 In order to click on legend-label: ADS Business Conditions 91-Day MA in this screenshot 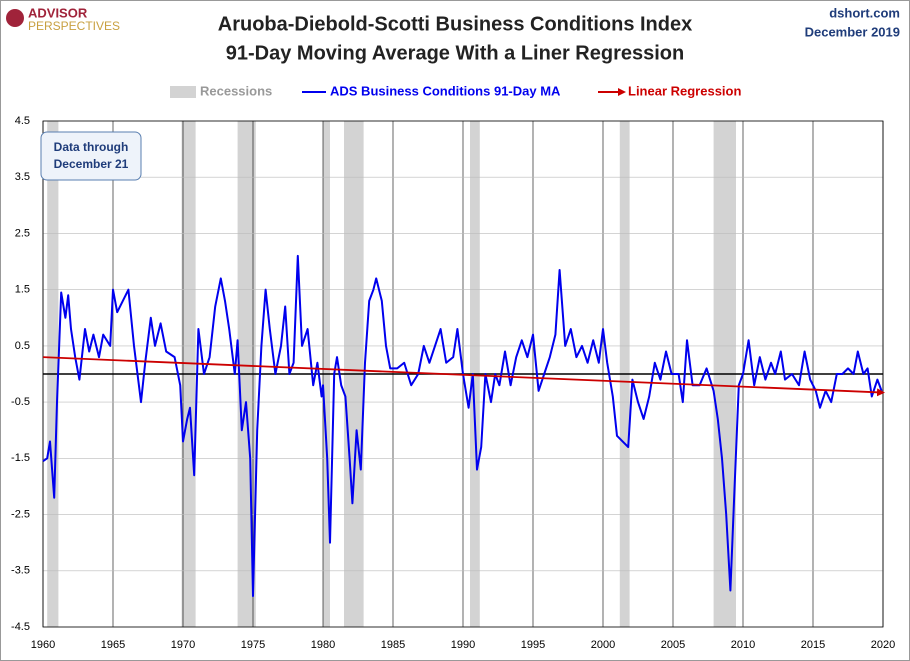, I will do `click(445, 90)`.